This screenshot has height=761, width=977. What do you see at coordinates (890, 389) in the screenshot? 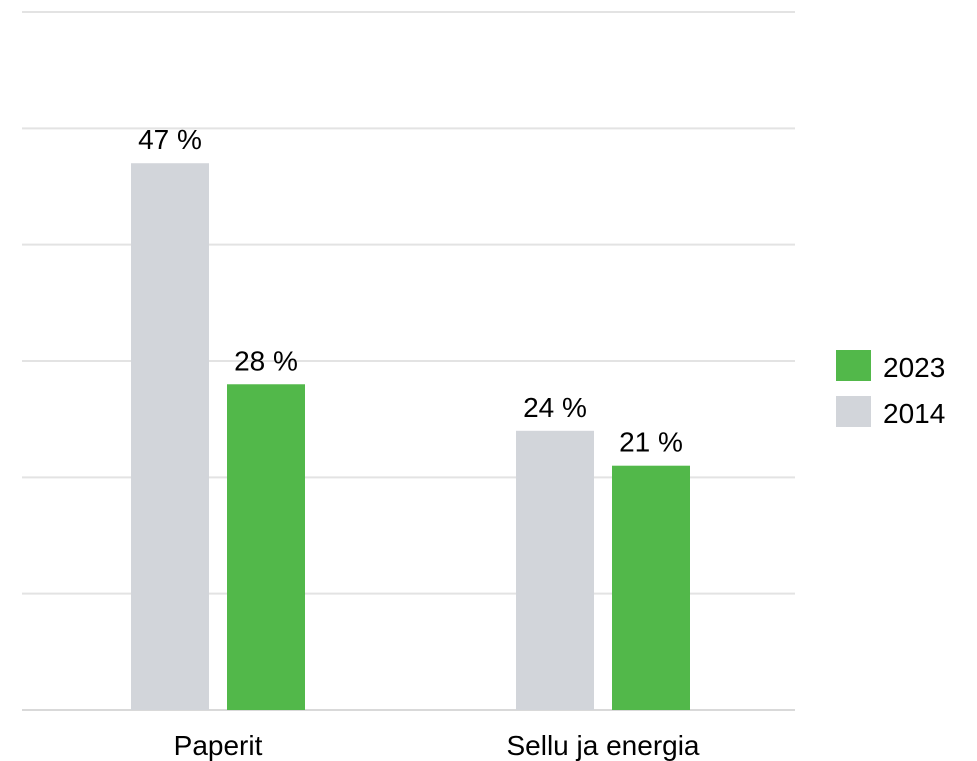
I see `legend: 2023 2014` at bounding box center [890, 389].